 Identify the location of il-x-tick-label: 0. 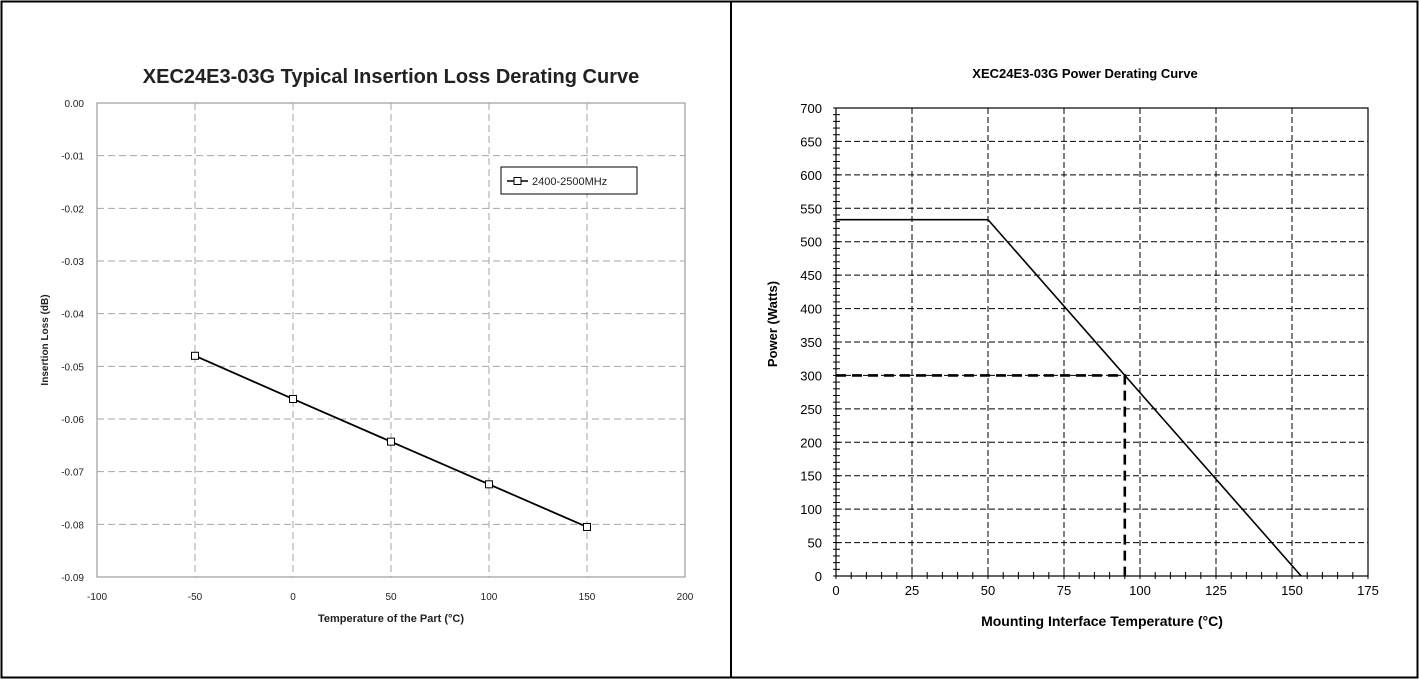
(293, 597).